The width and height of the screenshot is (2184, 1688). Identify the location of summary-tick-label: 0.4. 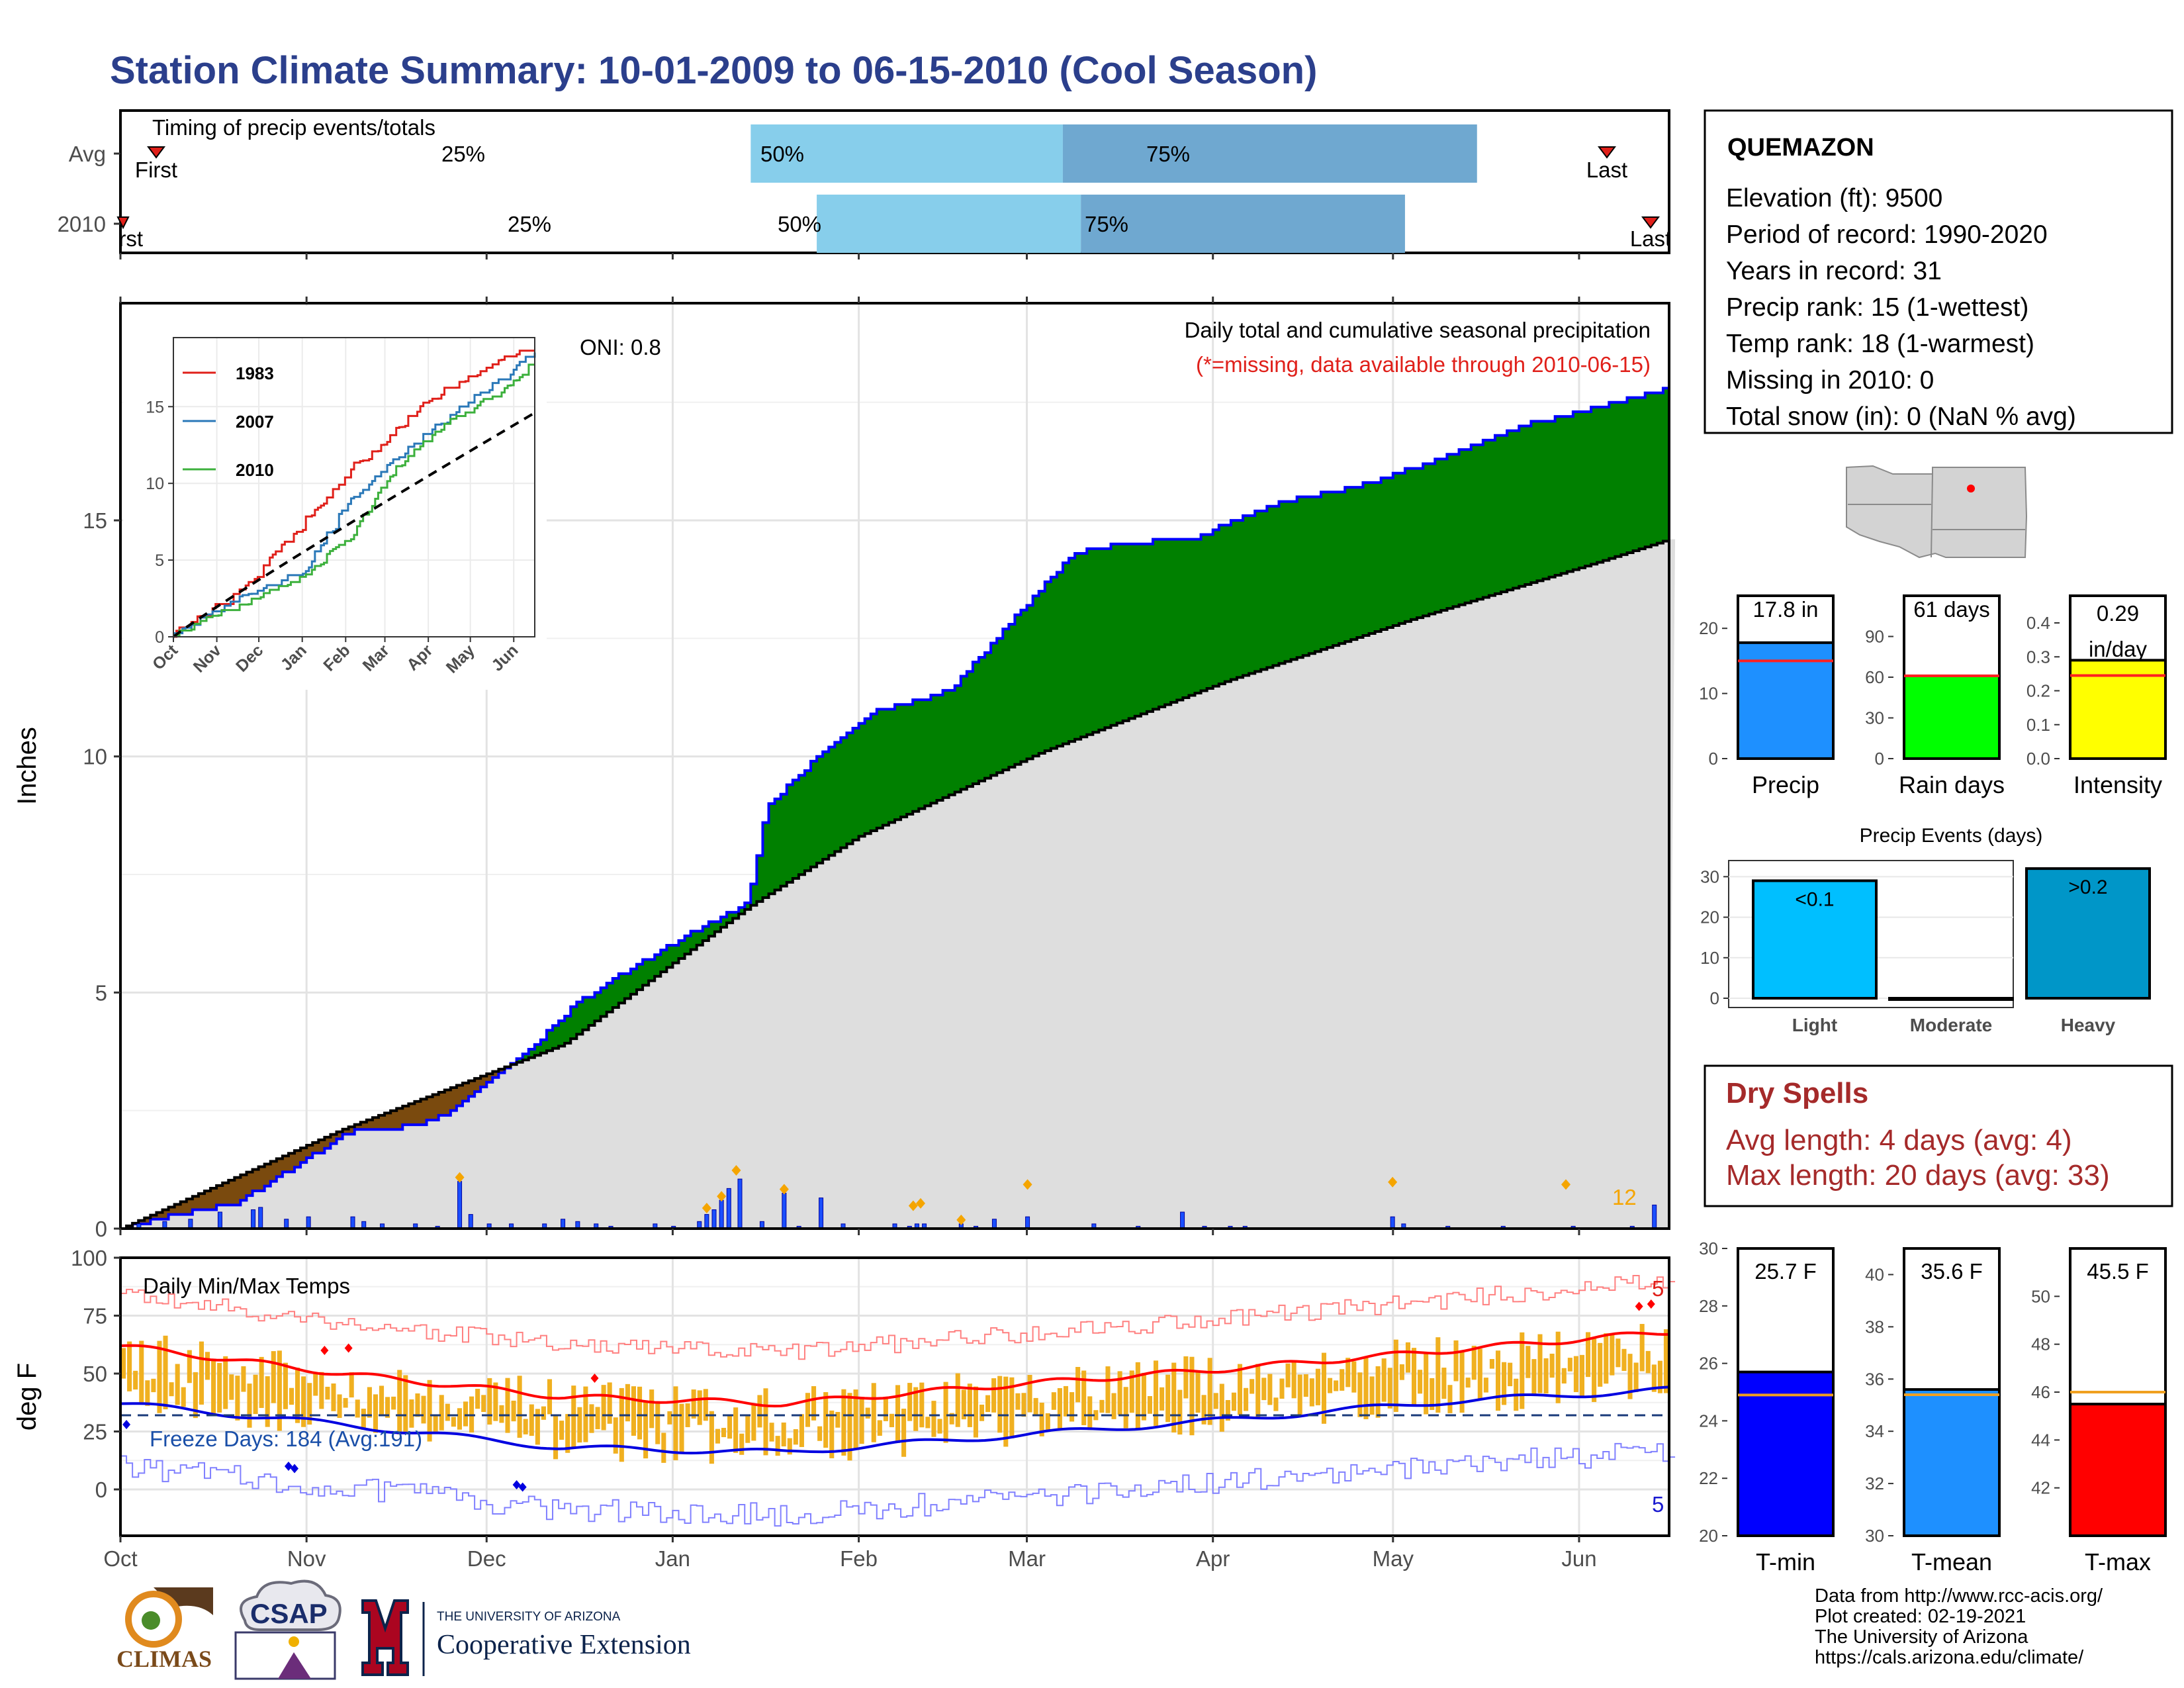
(2038, 623).